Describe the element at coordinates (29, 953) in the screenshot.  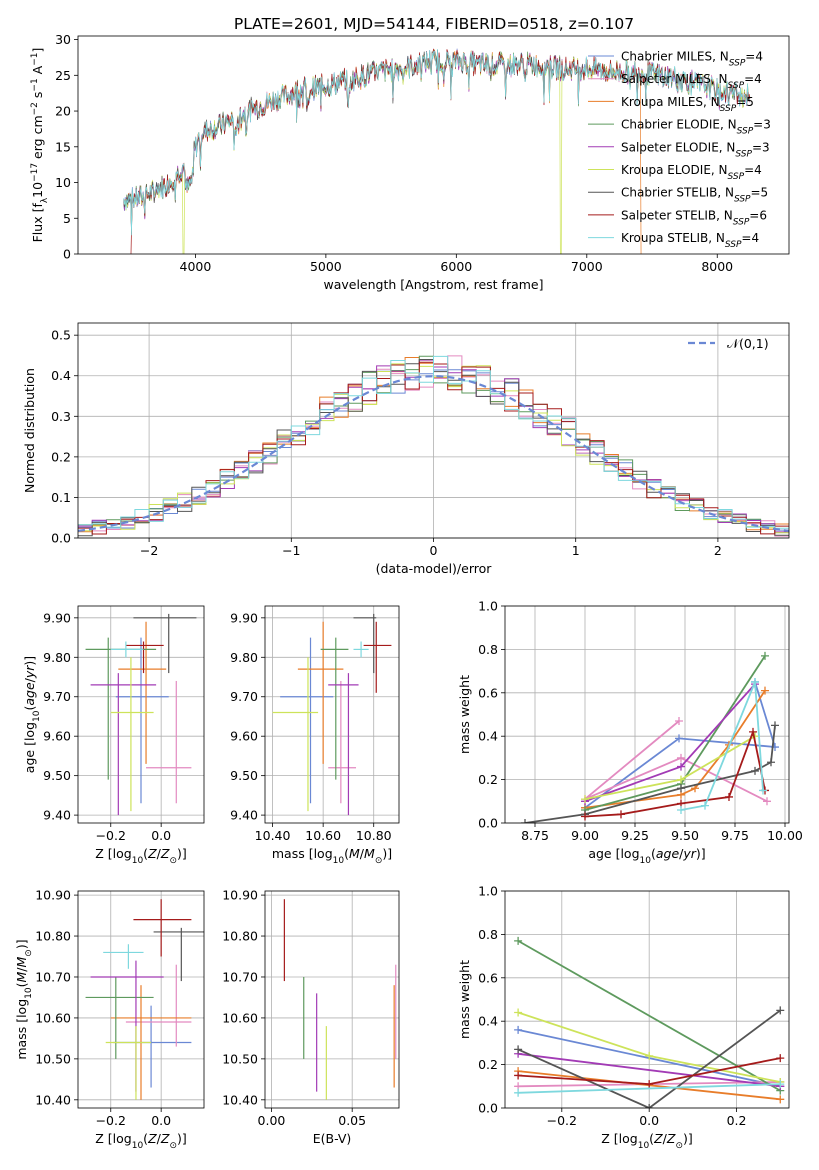
I see `label-part: ⊙` at that location.